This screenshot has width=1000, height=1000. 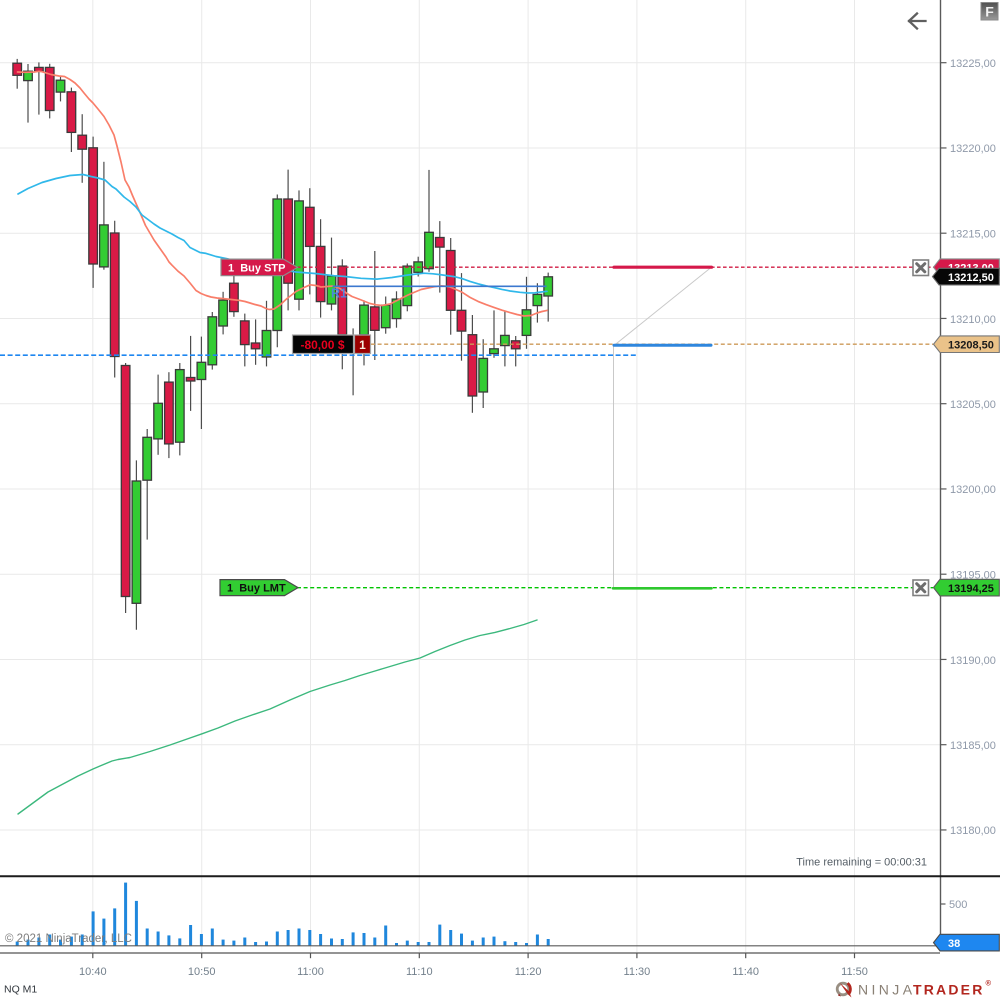 I want to click on svg-text: NINJA, so click(x=886, y=989).